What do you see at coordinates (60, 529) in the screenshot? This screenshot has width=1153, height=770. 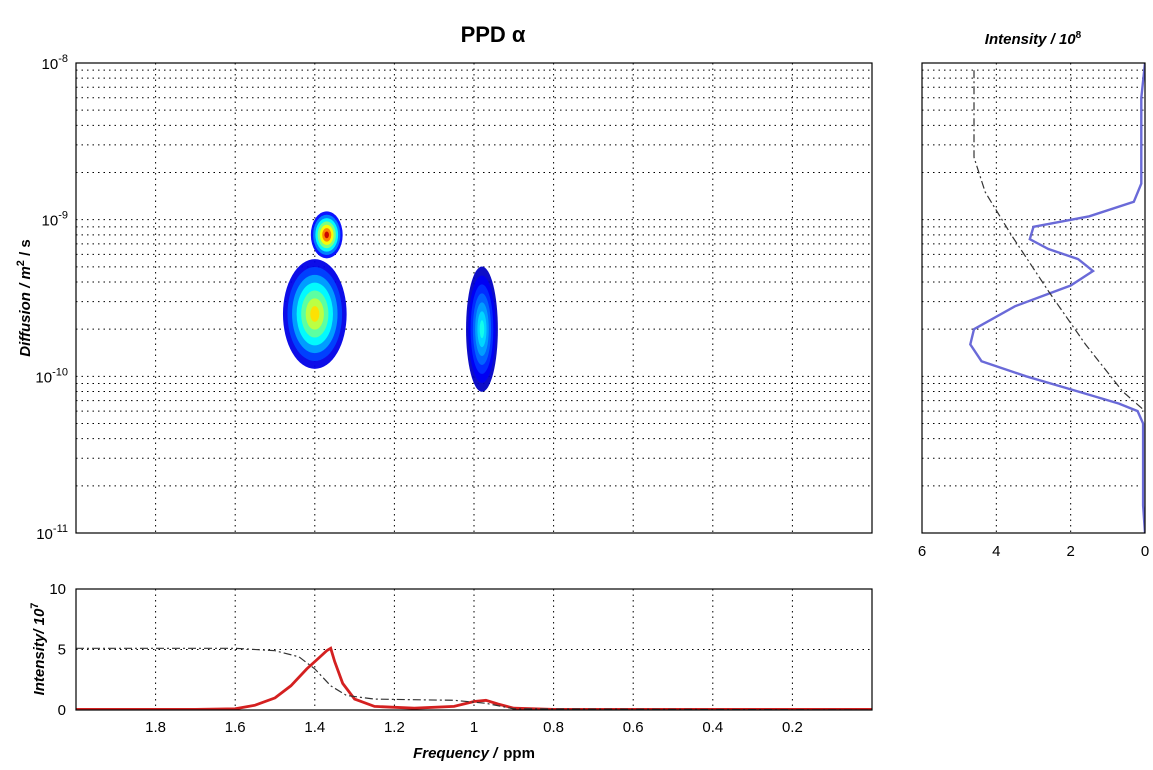 I see `tick-exponent: -11` at bounding box center [60, 529].